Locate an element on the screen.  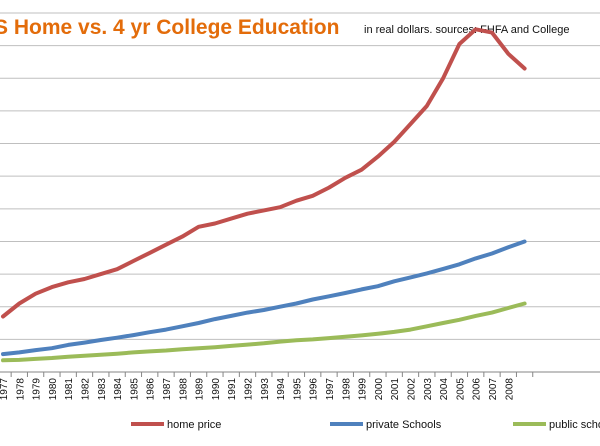
series-line is located at coordinates (264, 332).